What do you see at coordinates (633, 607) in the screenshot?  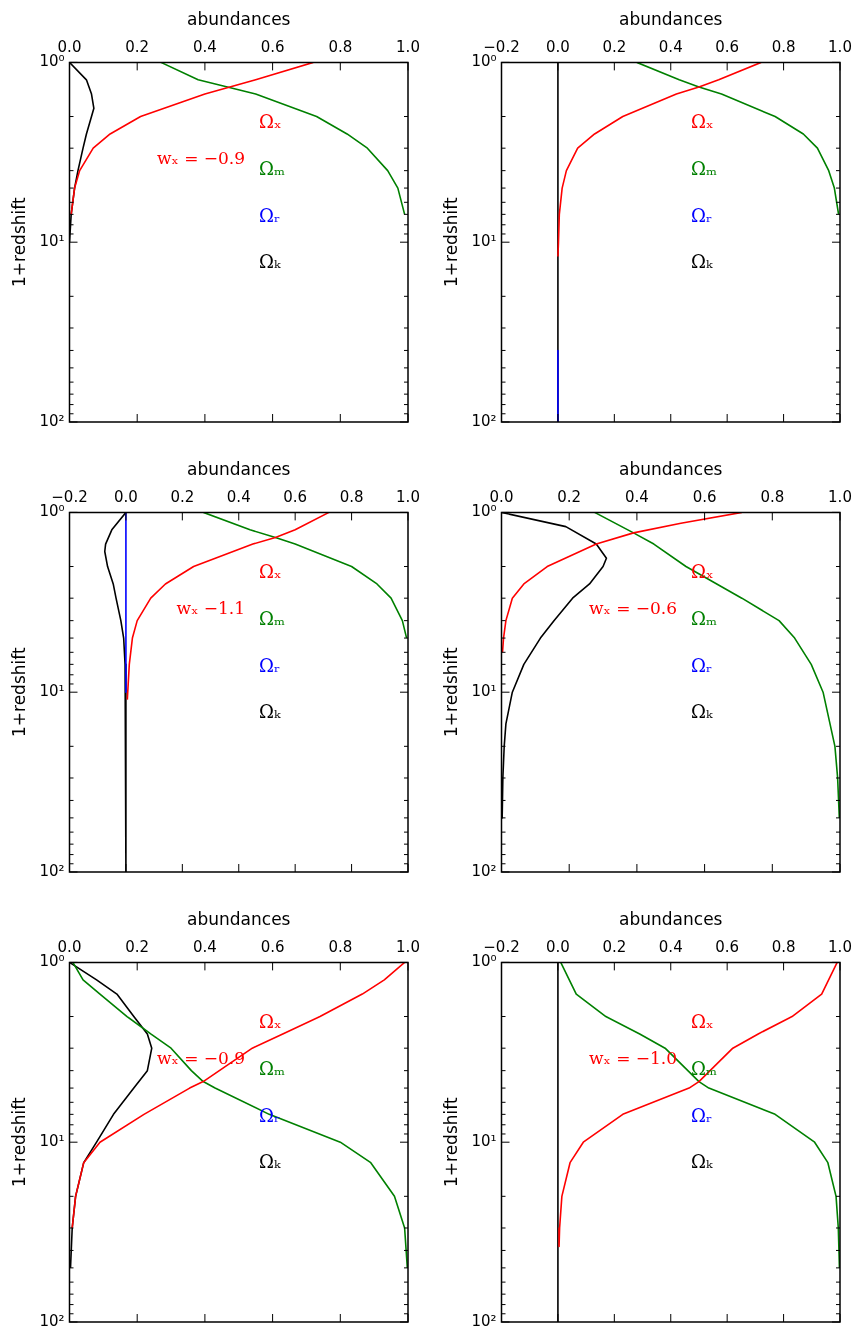 I see `annotation: wₓ = −0.6` at bounding box center [633, 607].